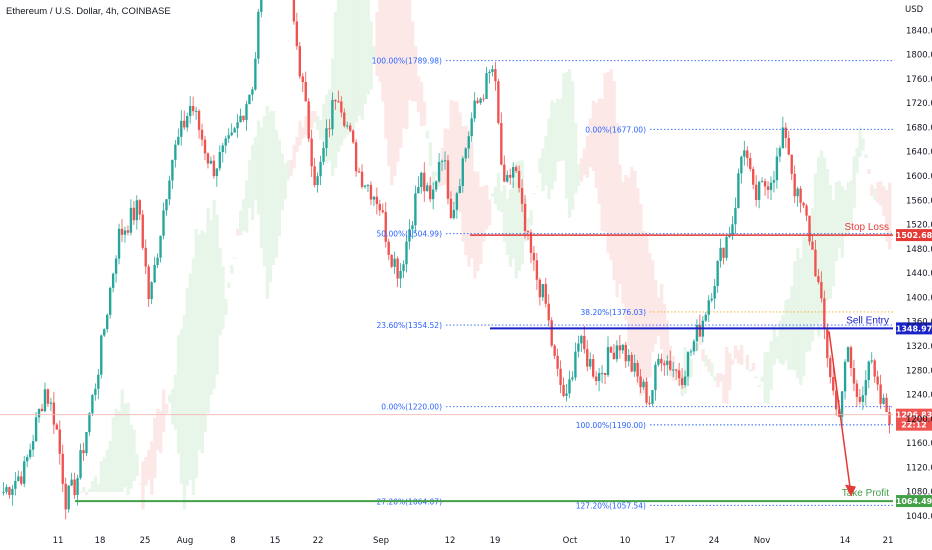 The width and height of the screenshot is (932, 550). What do you see at coordinates (919, 298) in the screenshot?
I see `price-tick-label: 1400.00` at bounding box center [919, 298].